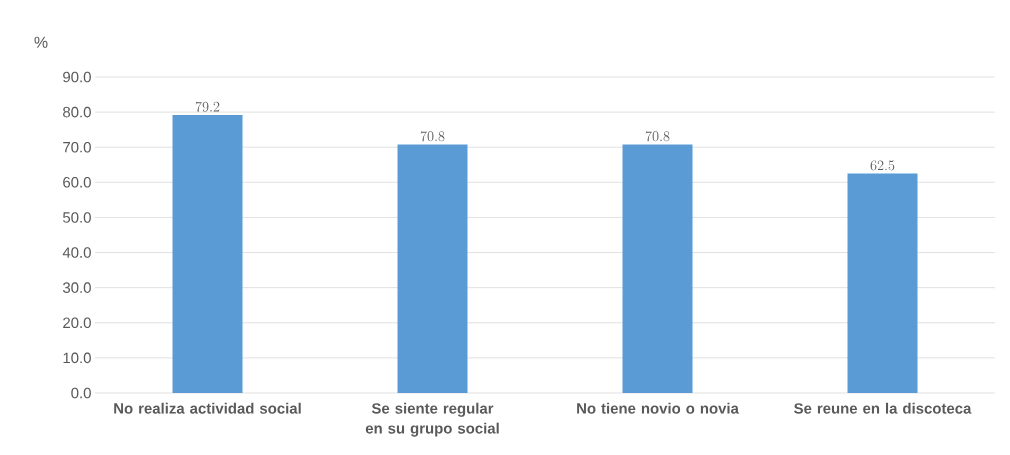 The image size is (1010, 455). What do you see at coordinates (882, 165) in the screenshot?
I see `data-label: 62.5` at bounding box center [882, 165].